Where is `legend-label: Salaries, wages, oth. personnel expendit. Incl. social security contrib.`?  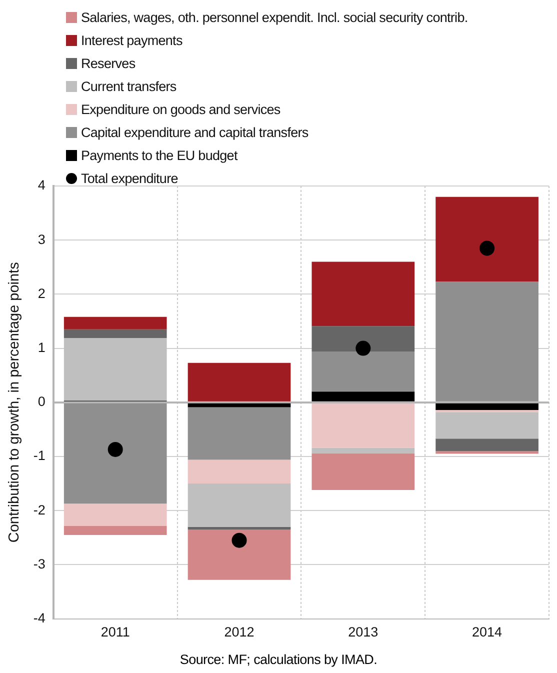 legend-label: Salaries, wages, oth. personnel expendit. Incl. social security contrib. is located at coordinates (274, 17).